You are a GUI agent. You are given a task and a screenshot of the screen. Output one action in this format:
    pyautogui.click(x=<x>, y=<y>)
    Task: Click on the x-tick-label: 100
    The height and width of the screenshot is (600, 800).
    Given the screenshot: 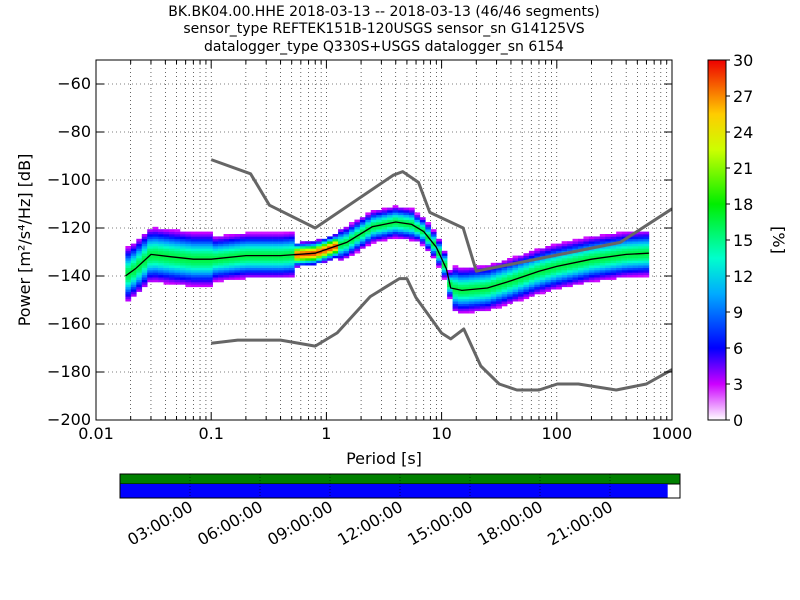 What is the action you would take?
    pyautogui.click(x=557, y=433)
    